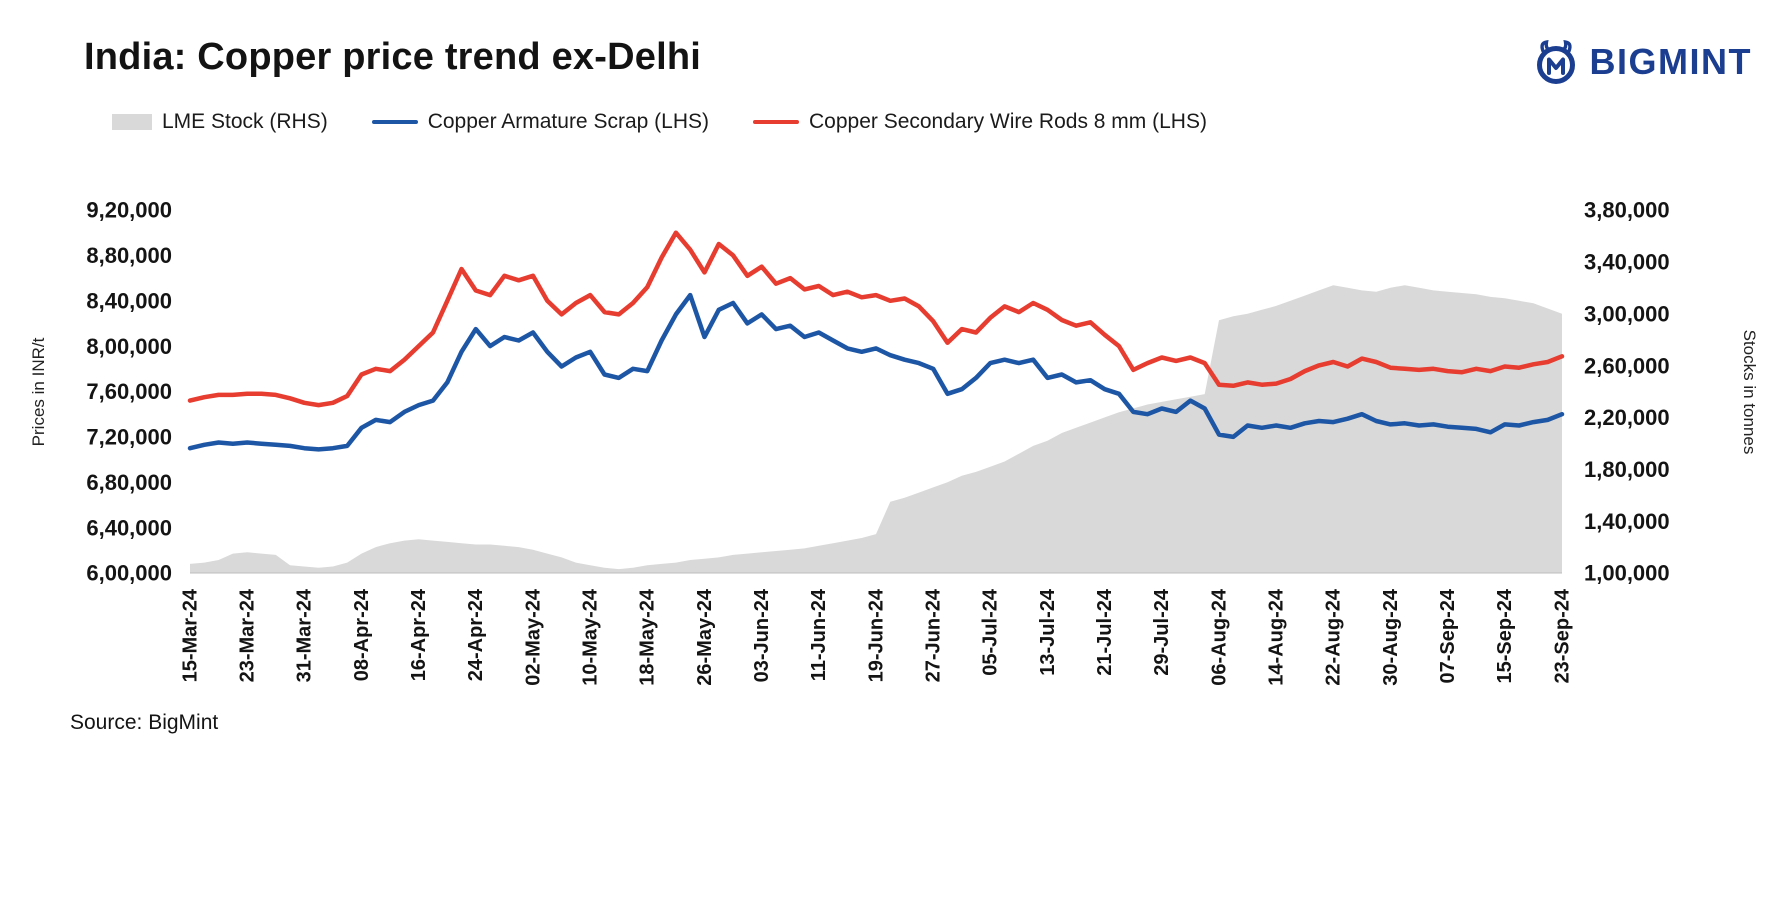 This screenshot has height=900, width=1792. I want to click on left-axis-tick-label: 6,00,000, so click(129, 573).